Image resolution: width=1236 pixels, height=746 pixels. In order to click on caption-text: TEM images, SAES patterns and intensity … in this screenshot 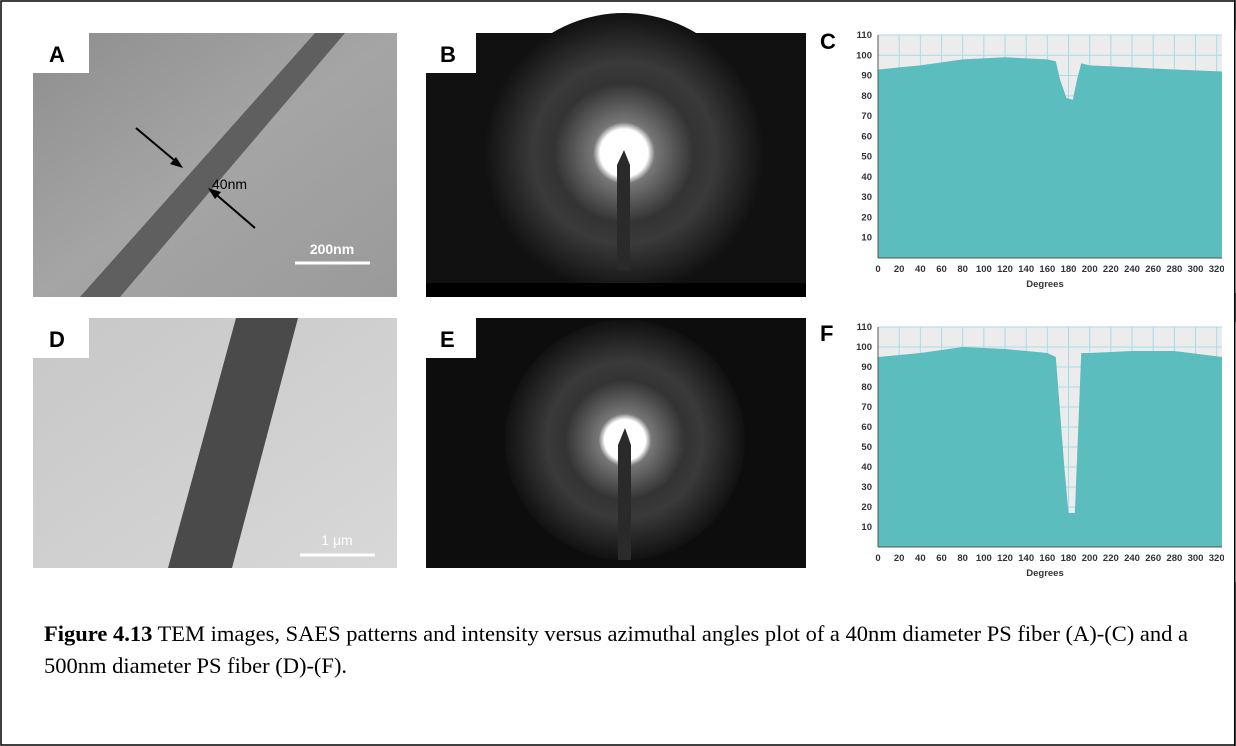, I will do `click(616, 649)`.